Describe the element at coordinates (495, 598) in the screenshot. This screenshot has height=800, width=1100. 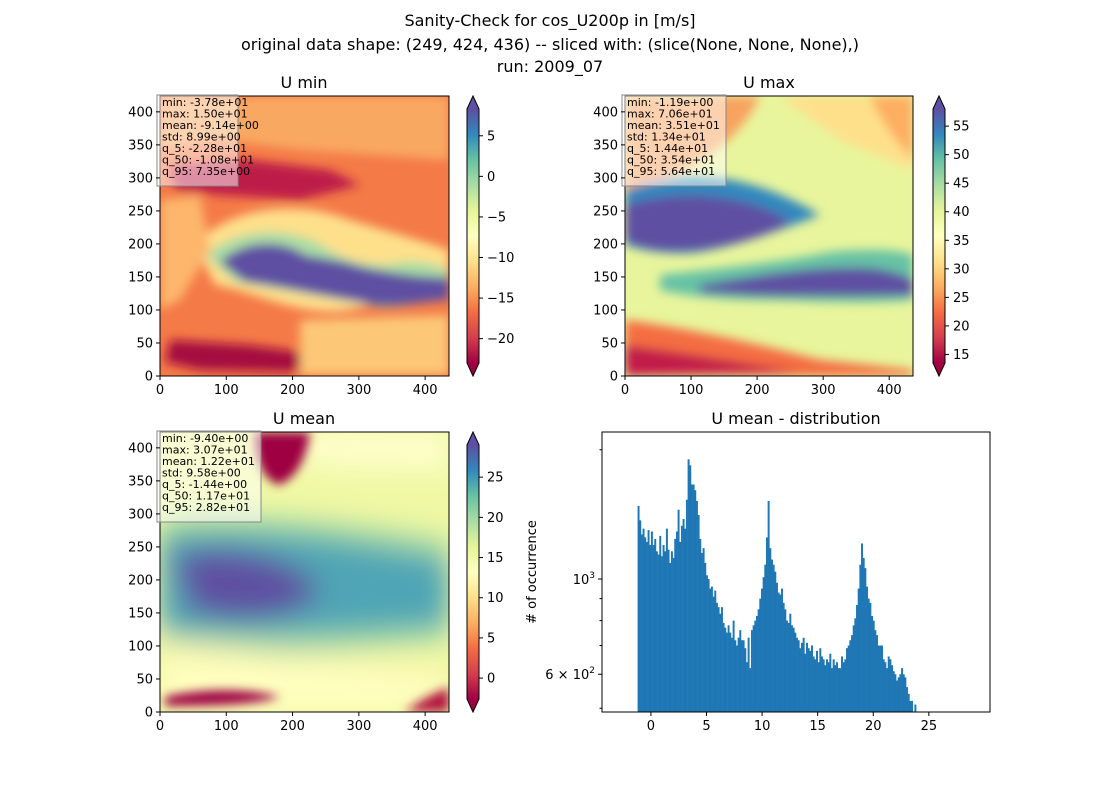
I see `colorbar-tick-label: 10` at that location.